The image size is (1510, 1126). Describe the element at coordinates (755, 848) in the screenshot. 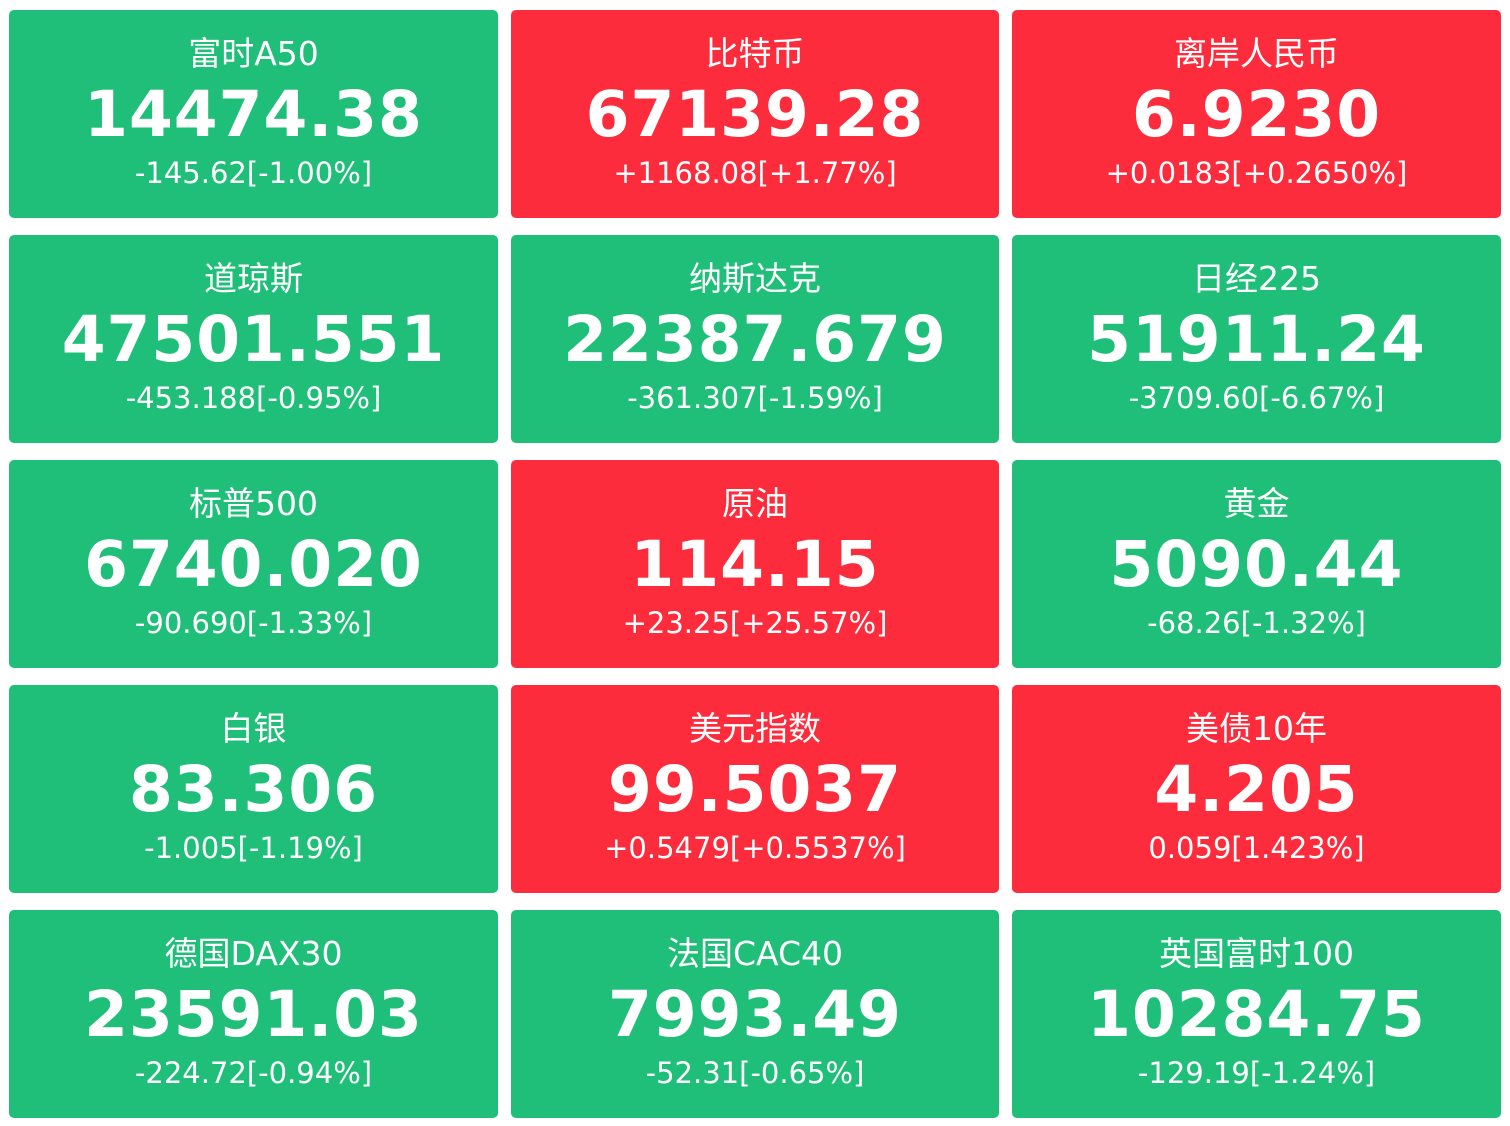

I see `quote-change: +0.5479[+0.5537%]` at that location.